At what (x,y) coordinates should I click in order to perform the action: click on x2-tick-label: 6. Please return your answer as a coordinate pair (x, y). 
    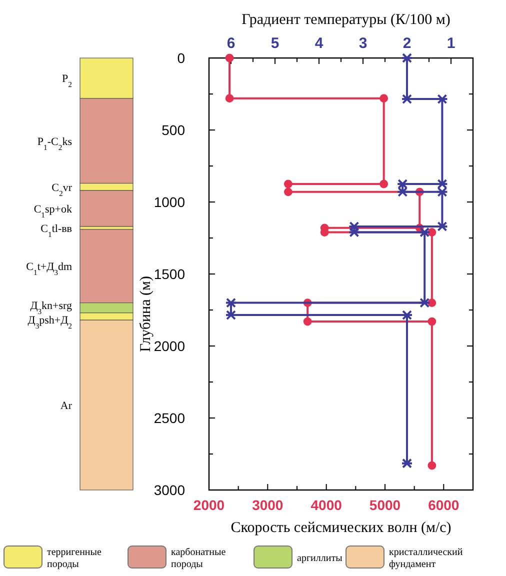
    Looking at the image, I should click on (231, 43).